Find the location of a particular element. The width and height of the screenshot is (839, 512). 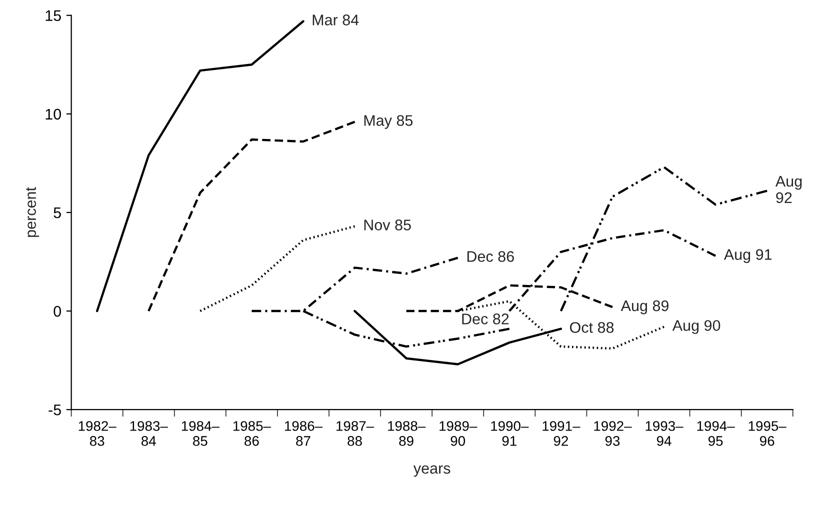

x-tick-label: 1983– 84 is located at coordinates (149, 433).